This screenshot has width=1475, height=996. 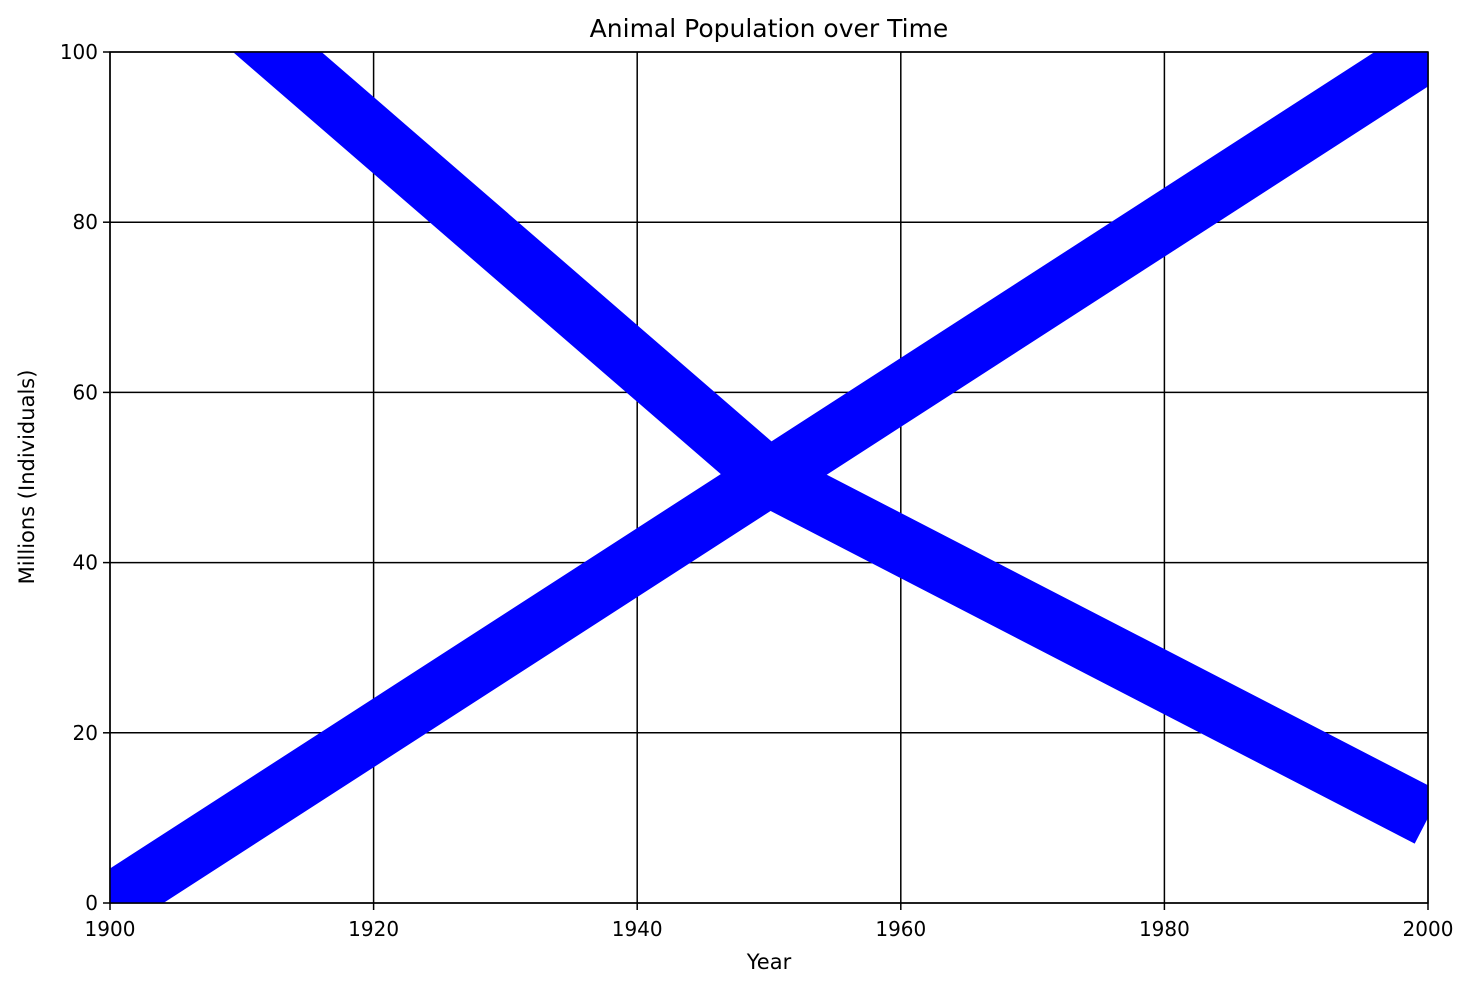 I want to click on x-axis-ticks: 1900 1920 1940 1960 1980 2000, so click(x=769, y=922).